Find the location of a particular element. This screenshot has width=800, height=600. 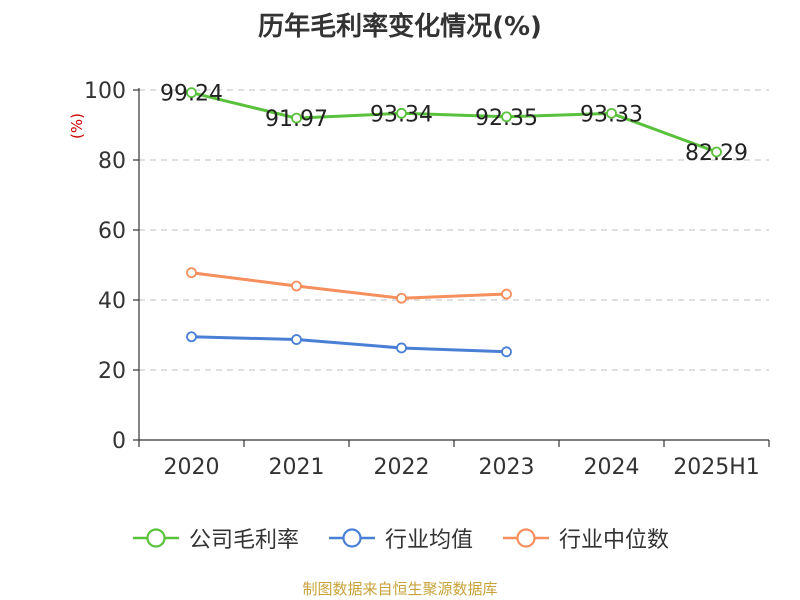

legend-item: 行业中位数 is located at coordinates (585, 538).